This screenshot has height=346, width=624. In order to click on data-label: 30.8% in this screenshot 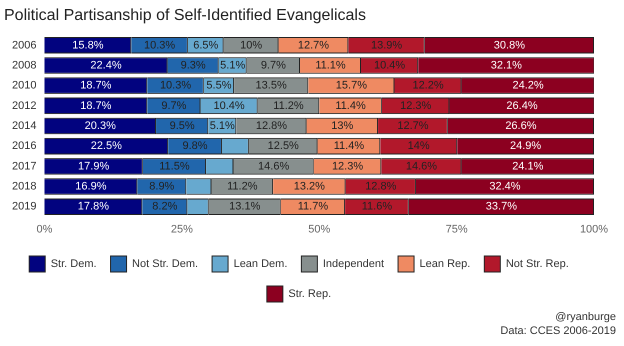, I will do `click(510, 45)`.